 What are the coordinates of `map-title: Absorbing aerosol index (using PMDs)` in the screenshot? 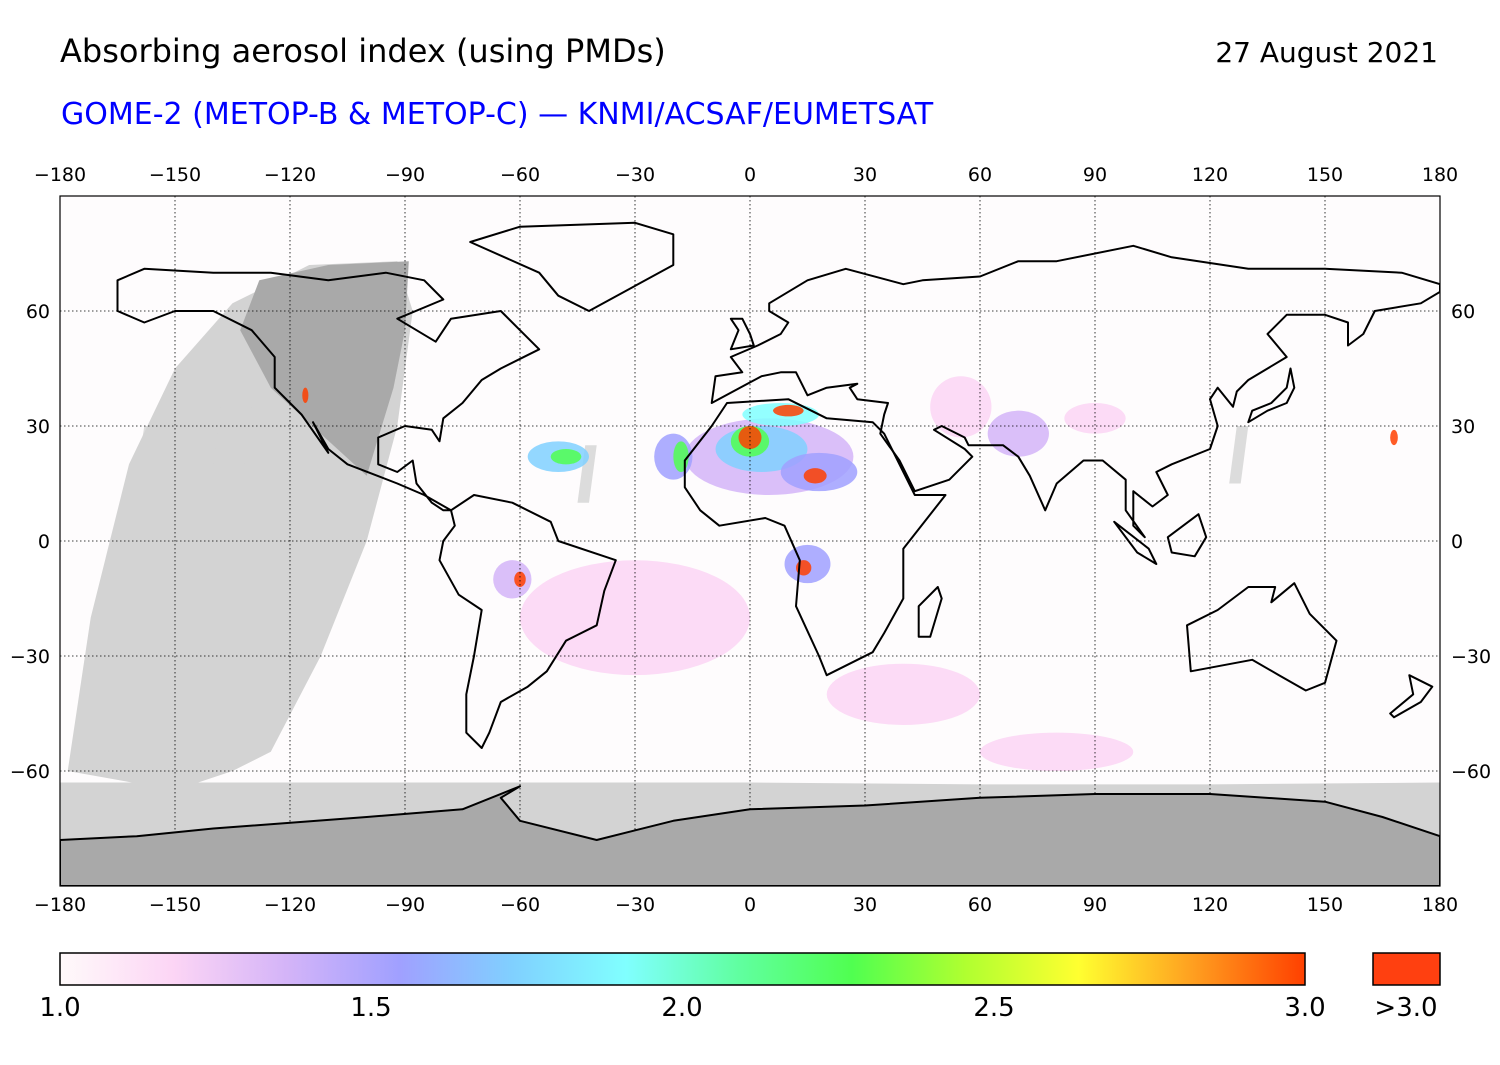 It's located at (363, 51).